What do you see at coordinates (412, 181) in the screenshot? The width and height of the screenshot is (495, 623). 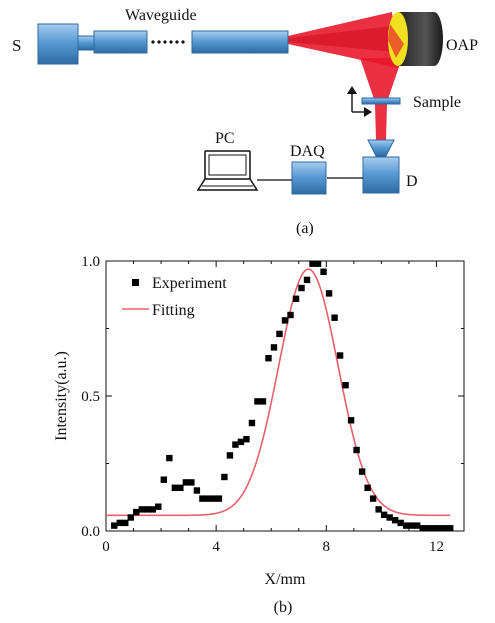 I see `detector-label: D` at bounding box center [412, 181].